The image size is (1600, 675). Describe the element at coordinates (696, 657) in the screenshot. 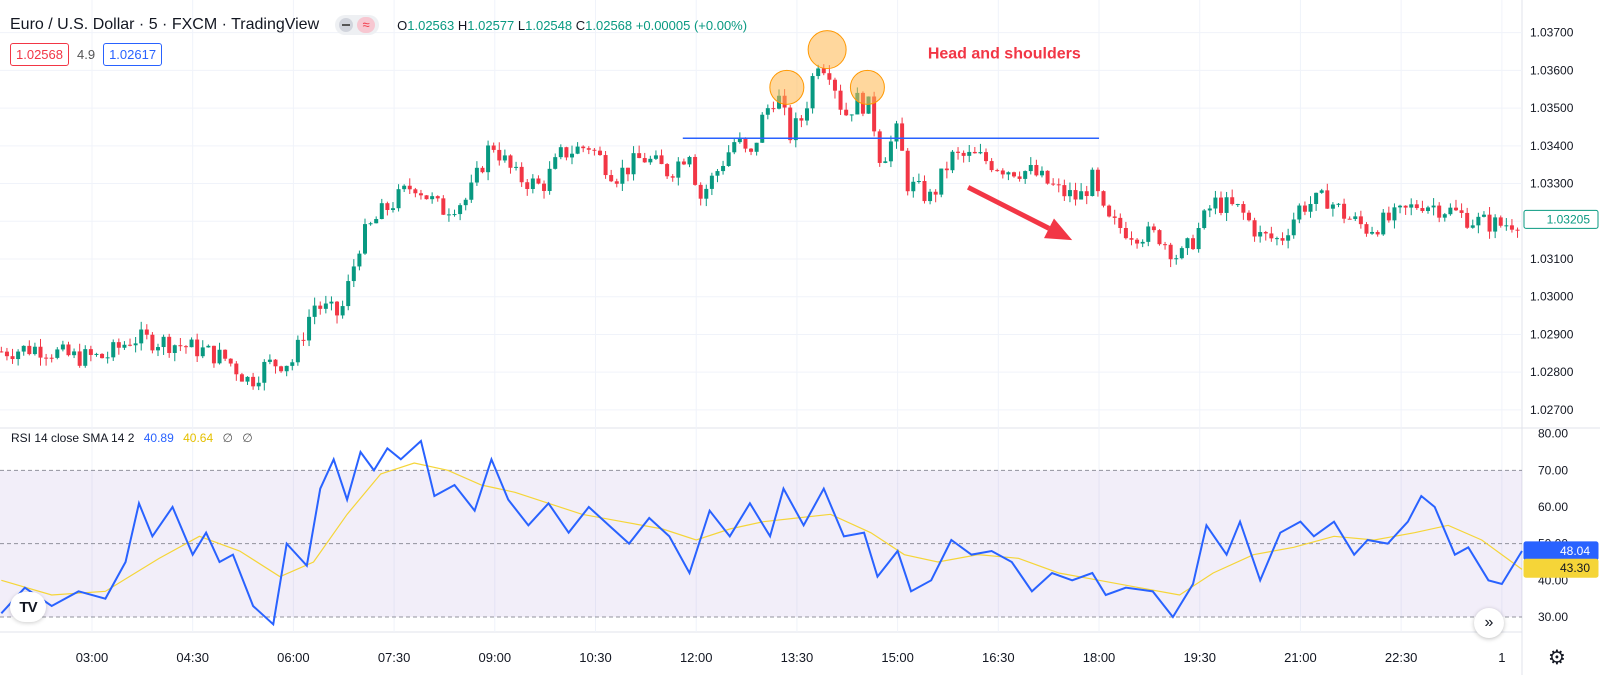

I see `time-tick-label: 12:00` at that location.